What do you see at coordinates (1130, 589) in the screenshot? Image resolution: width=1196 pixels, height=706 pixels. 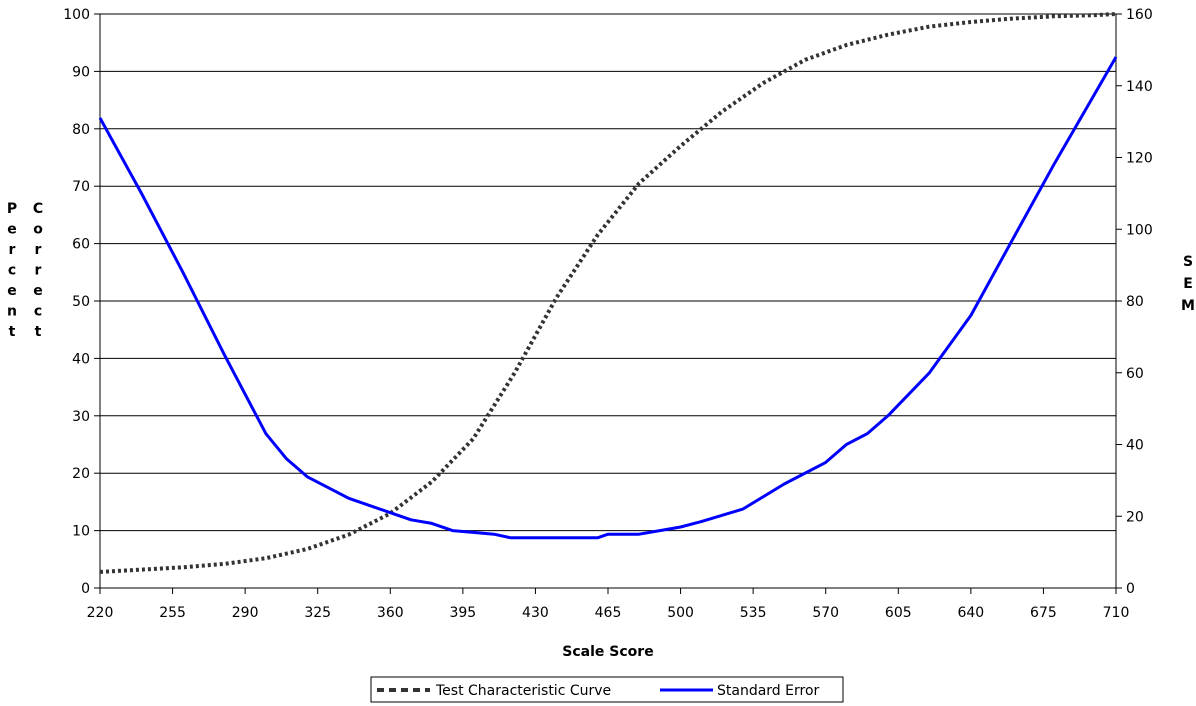 I see `y-tick-label-right: 0` at bounding box center [1130, 589].